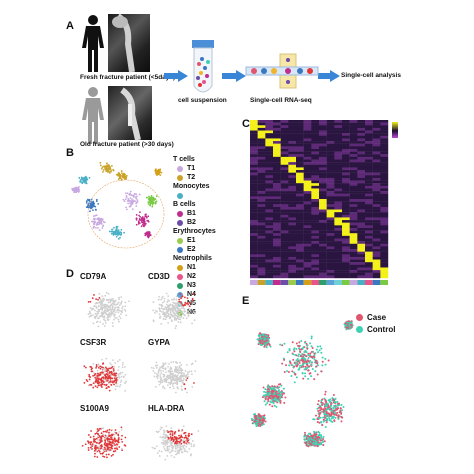 The width and height of the screenshot is (474, 474). What do you see at coordinates (338, 282) in the screenshot?
I see `cluster-annotation-bar` at bounding box center [338, 282].